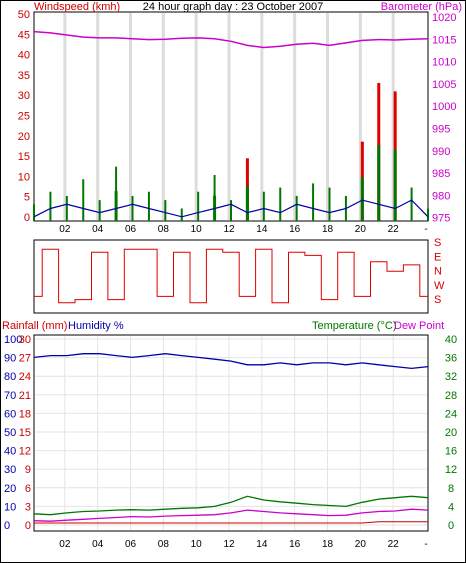  What do you see at coordinates (451, 507) in the screenshot?
I see `temperature-tick-label: 4` at bounding box center [451, 507].